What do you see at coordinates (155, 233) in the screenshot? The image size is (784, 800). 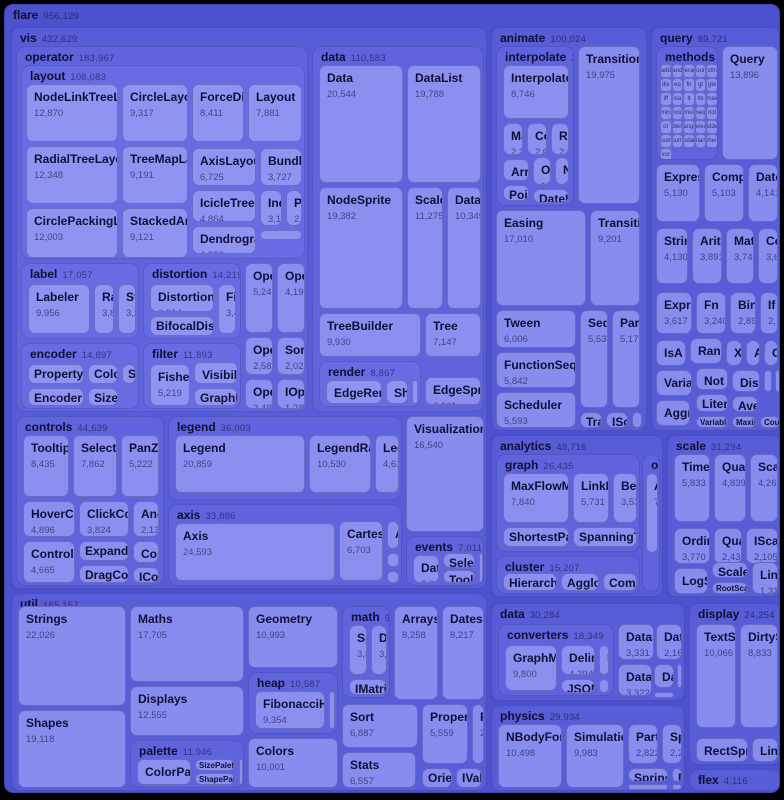 I see `stackedarealayout-cell: StackedAreaLayout 9,121` at bounding box center [155, 233].